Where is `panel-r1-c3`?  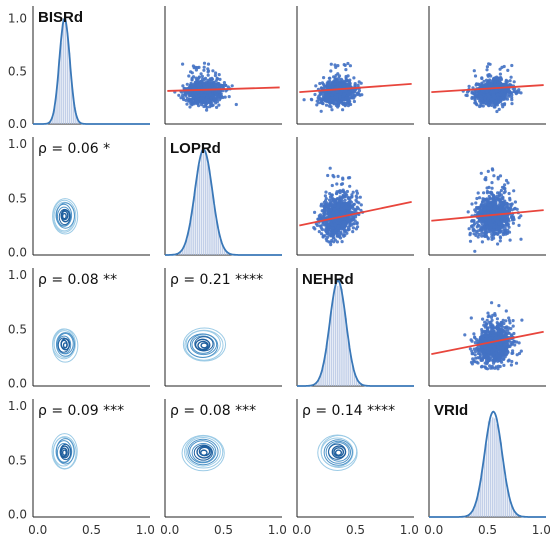 panel-r1-c3 is located at coordinates (487, 196).